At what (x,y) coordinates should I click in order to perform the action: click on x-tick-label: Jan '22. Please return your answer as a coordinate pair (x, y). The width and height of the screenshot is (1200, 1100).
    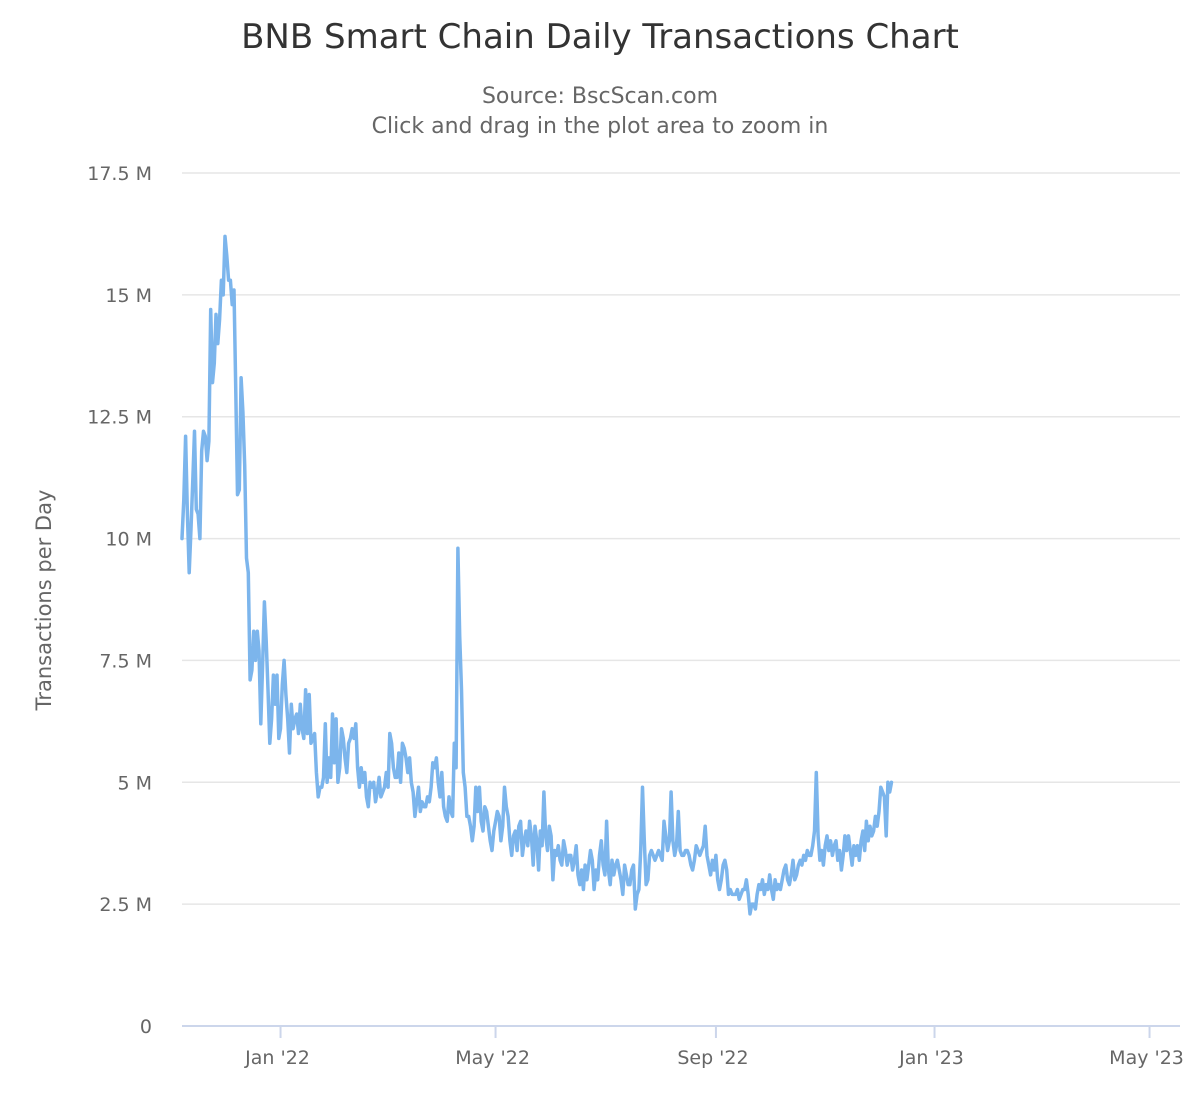
    Looking at the image, I should click on (277, 1058).